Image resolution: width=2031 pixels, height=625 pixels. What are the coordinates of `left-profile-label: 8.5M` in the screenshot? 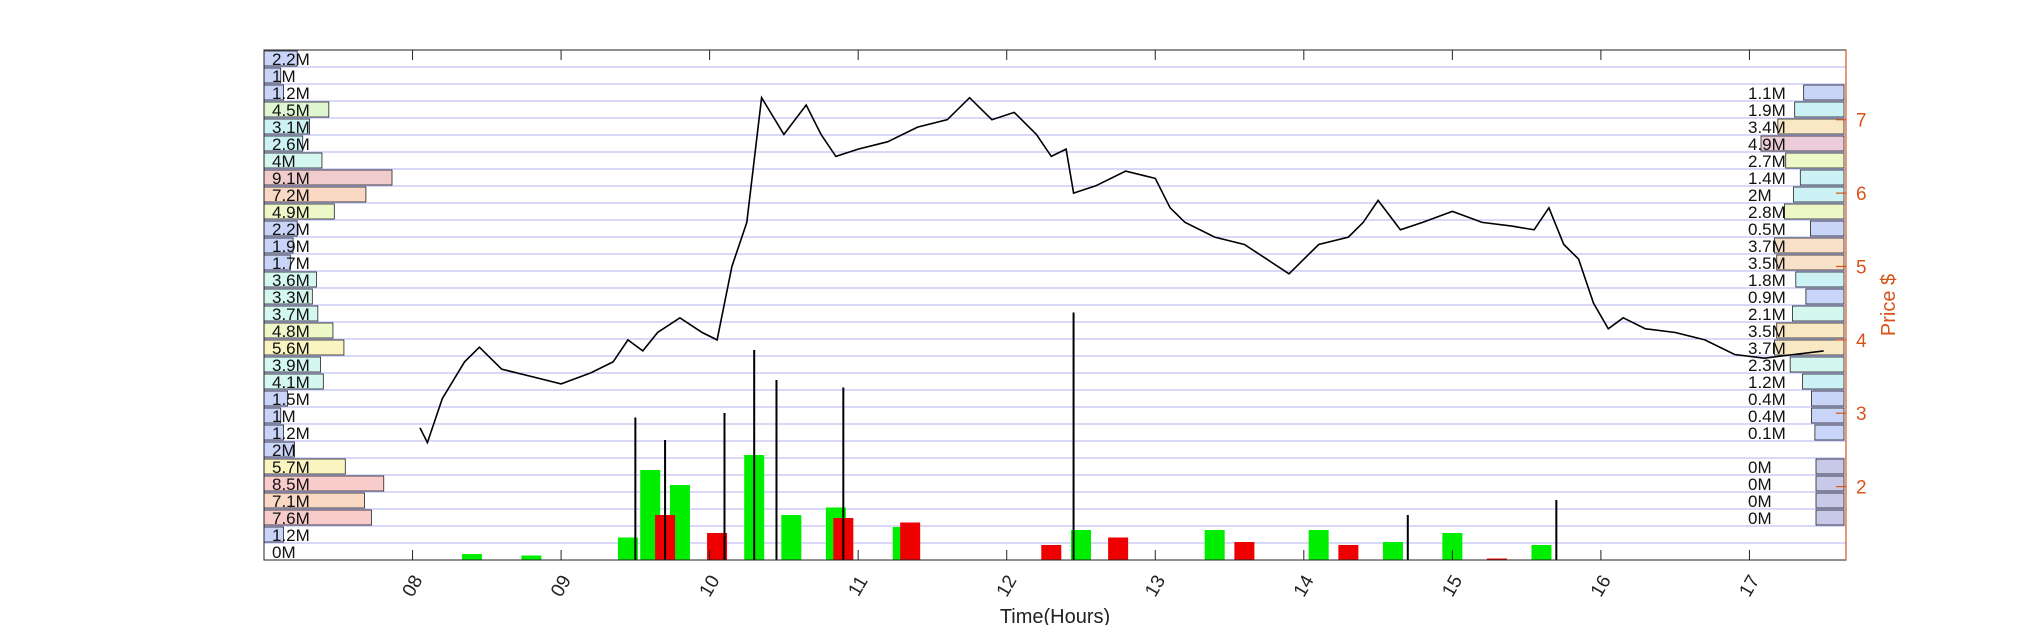 It's located at (291, 484).